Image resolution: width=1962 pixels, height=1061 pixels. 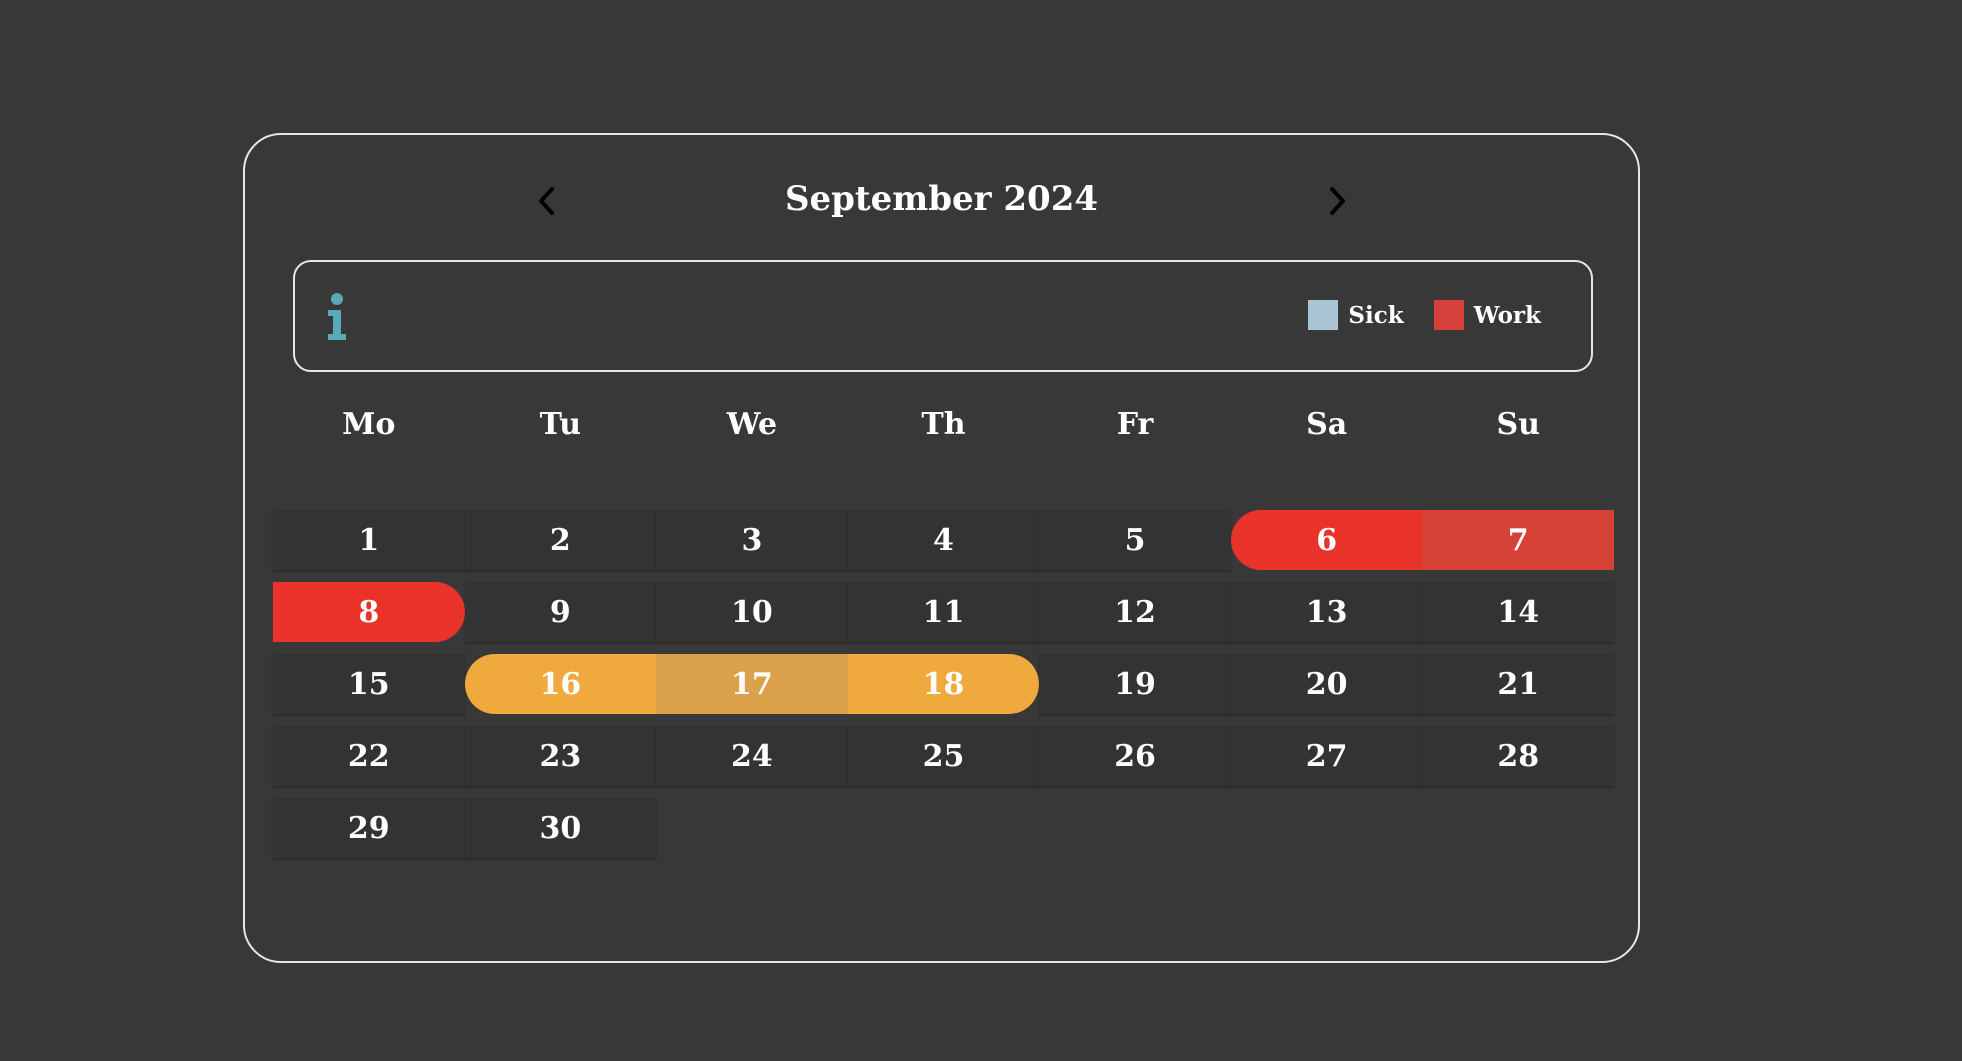 I want to click on day-cell-14: 14, so click(x=1518, y=612).